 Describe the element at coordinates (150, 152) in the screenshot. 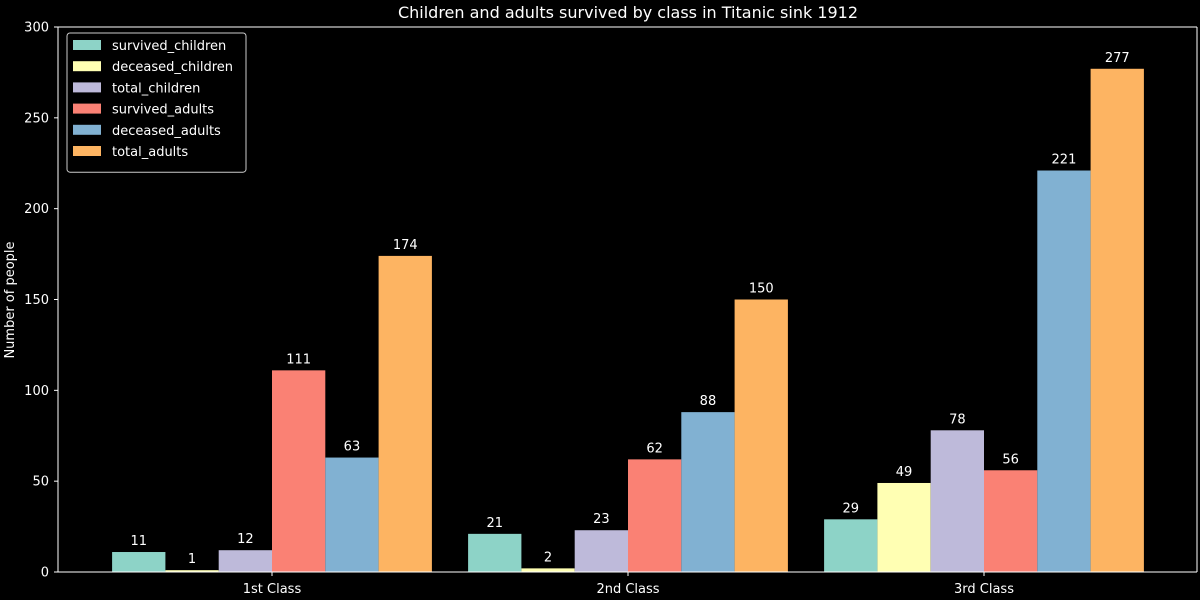

I see `legend-entry-label: total_adults` at that location.